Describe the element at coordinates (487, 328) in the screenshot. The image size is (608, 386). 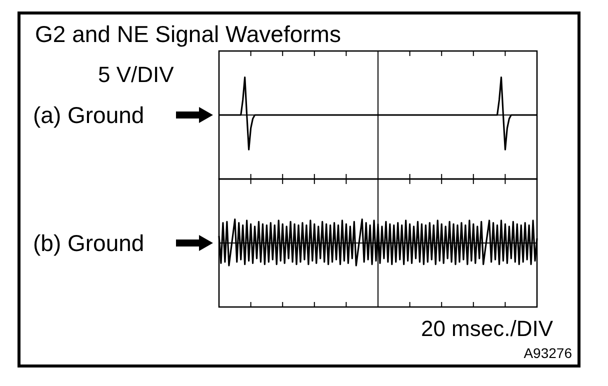
I see `x-axis-title: 20 msec./DIV` at that location.